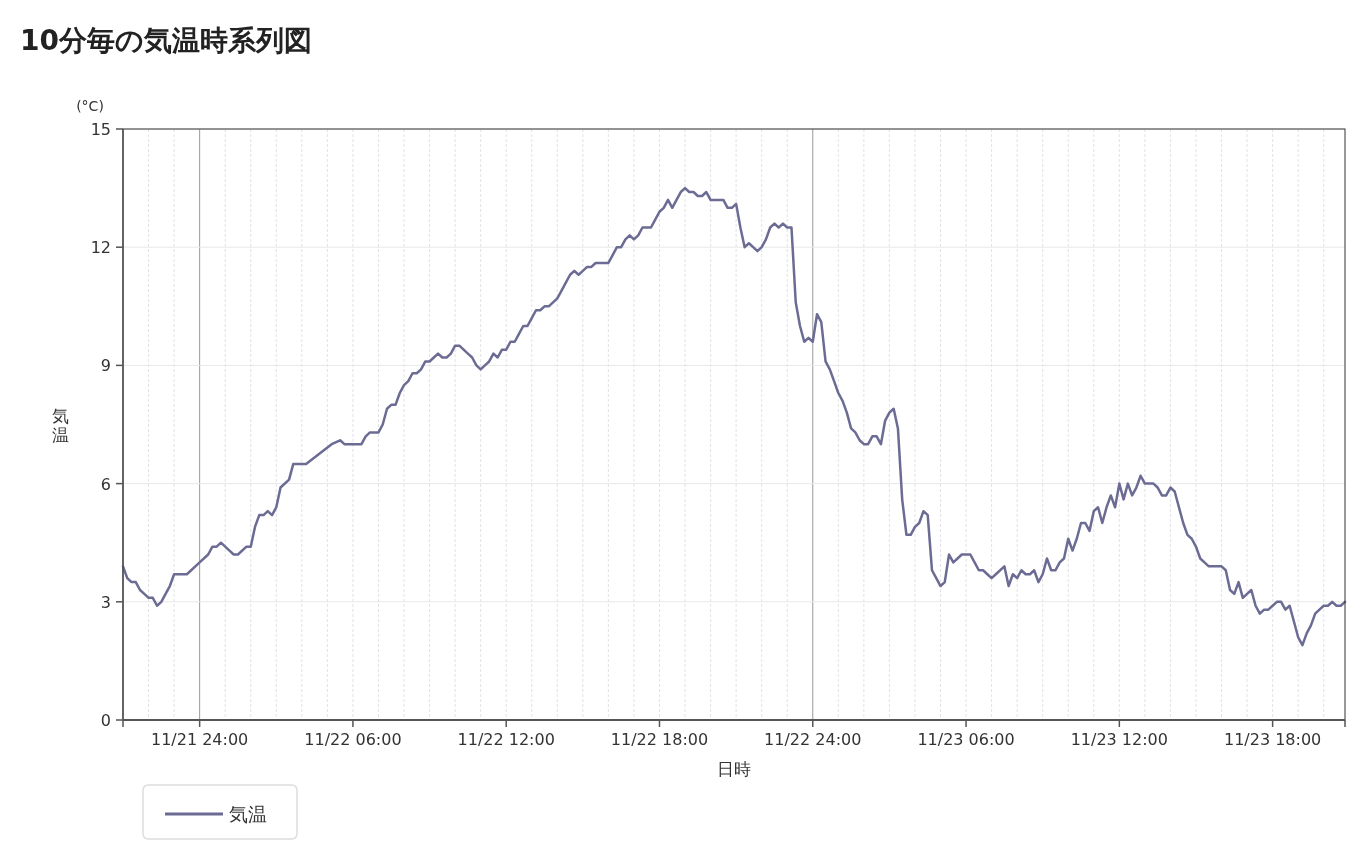  Describe the element at coordinates (105, 484) in the screenshot. I see `y-tick-label: 6` at that location.